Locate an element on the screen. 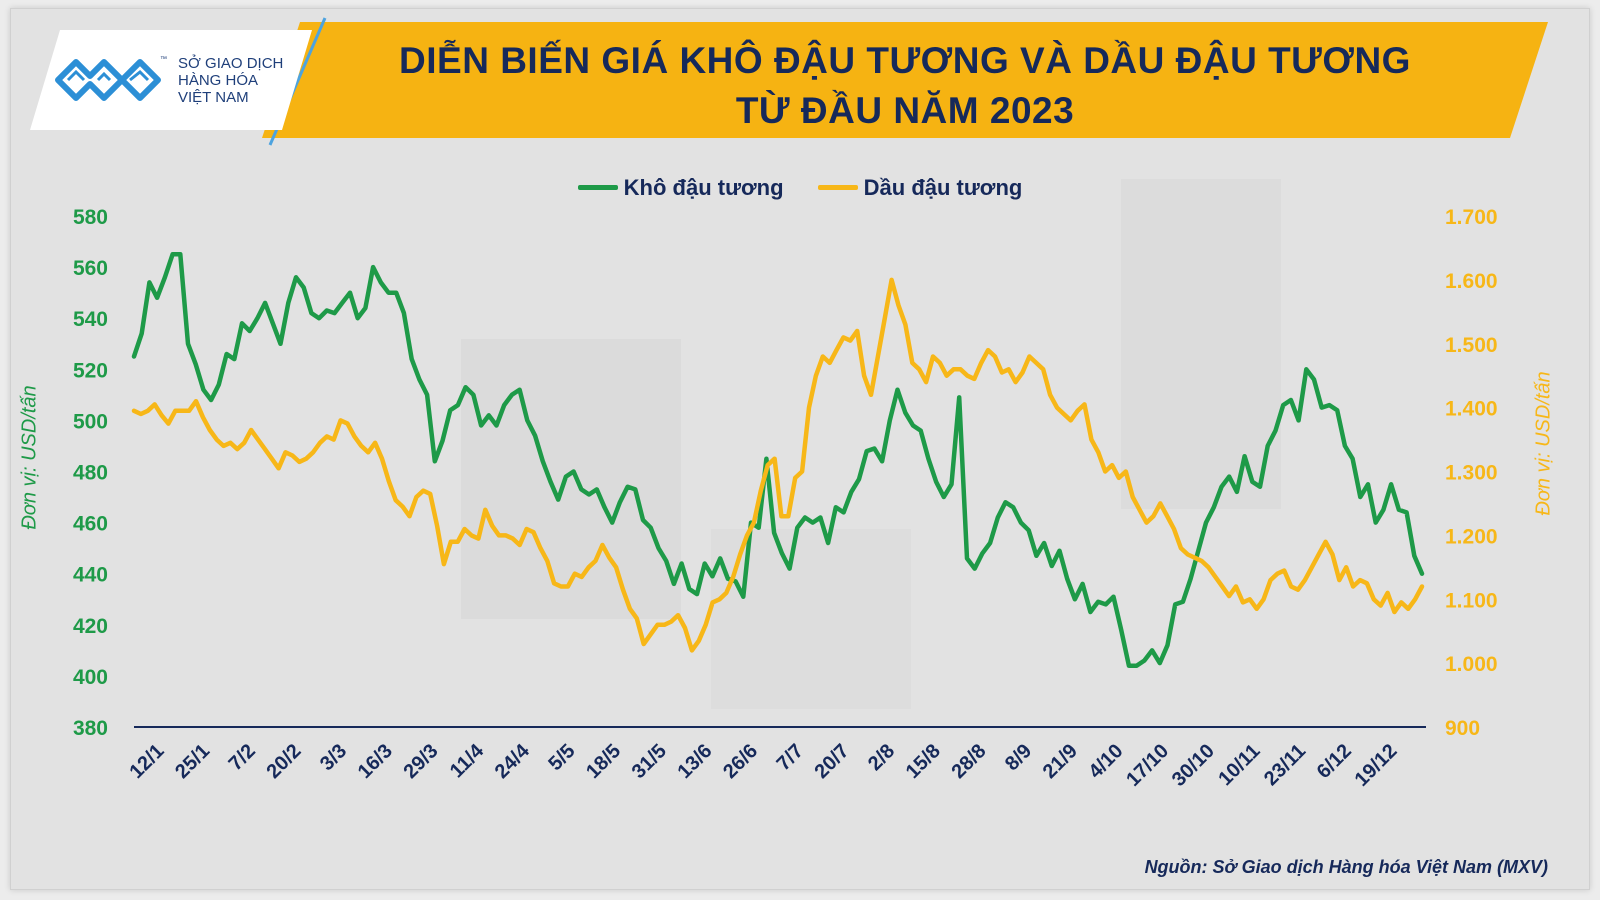 Image resolution: width=1600 pixels, height=900 pixels. y-left-tick-label: 580 is located at coordinates (90, 217).